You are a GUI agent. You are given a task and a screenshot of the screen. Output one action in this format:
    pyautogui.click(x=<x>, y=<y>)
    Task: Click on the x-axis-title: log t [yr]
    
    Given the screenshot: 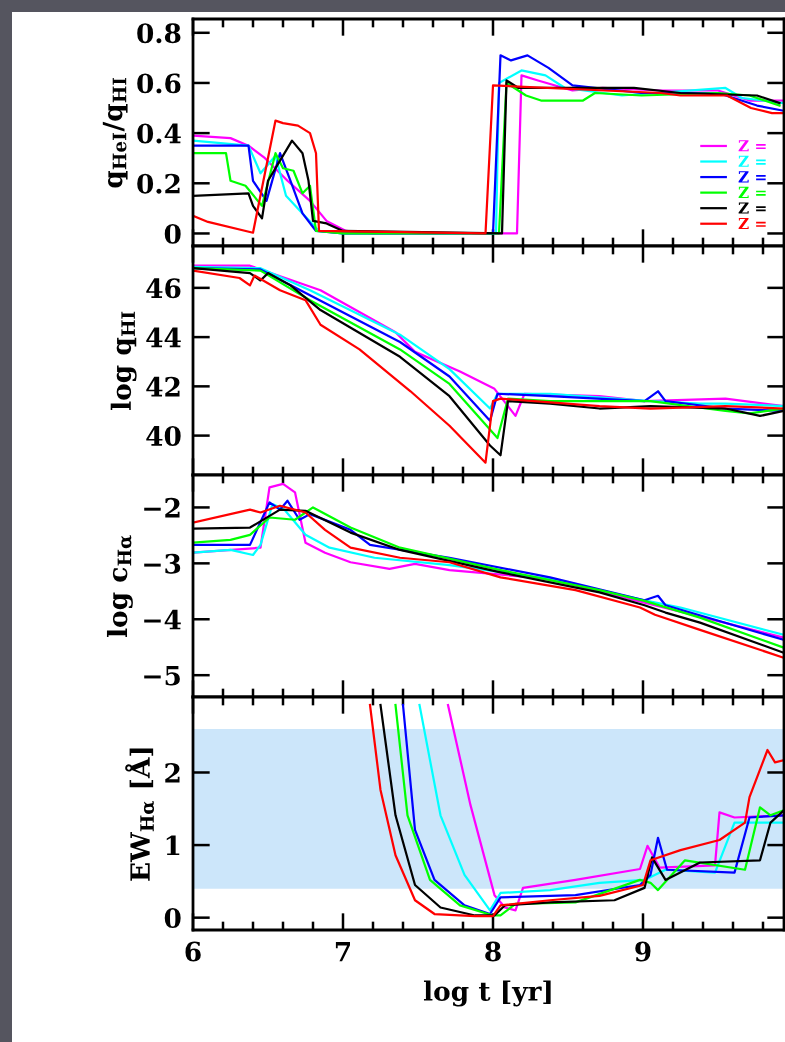 What is the action you would take?
    pyautogui.click(x=487, y=993)
    